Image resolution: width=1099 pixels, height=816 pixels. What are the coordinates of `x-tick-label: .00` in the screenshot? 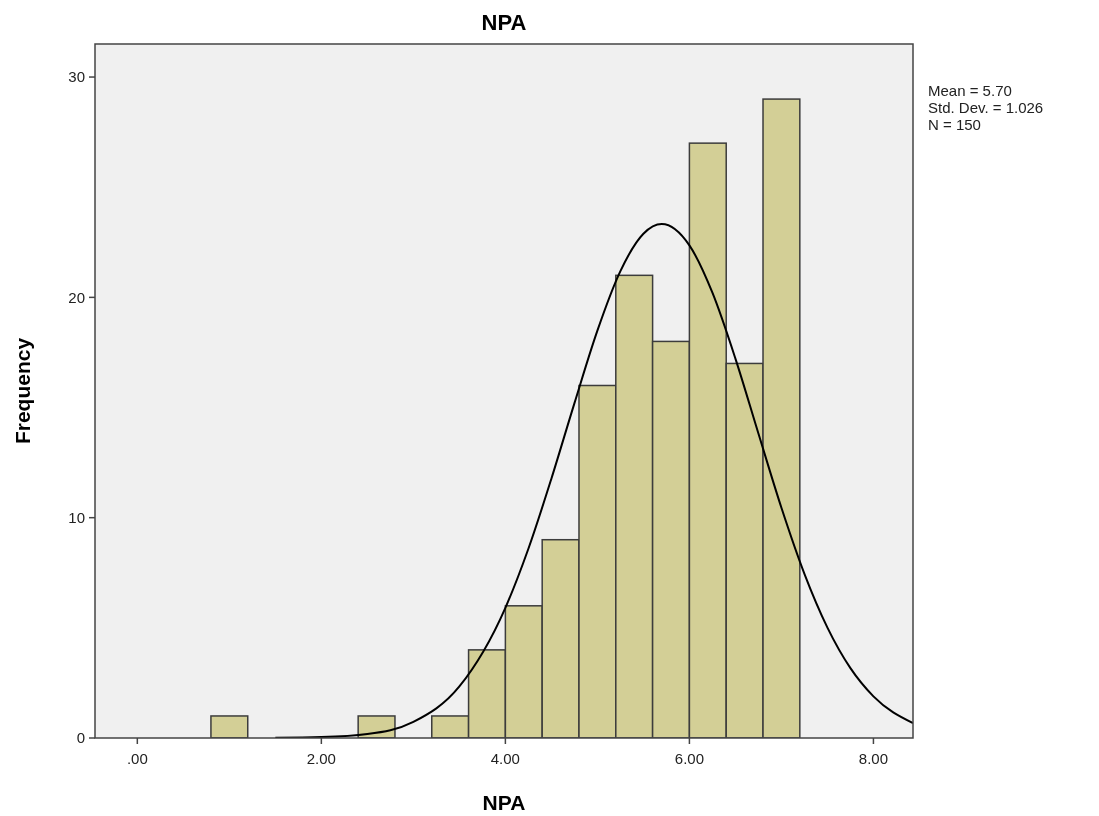 It's located at (137, 758).